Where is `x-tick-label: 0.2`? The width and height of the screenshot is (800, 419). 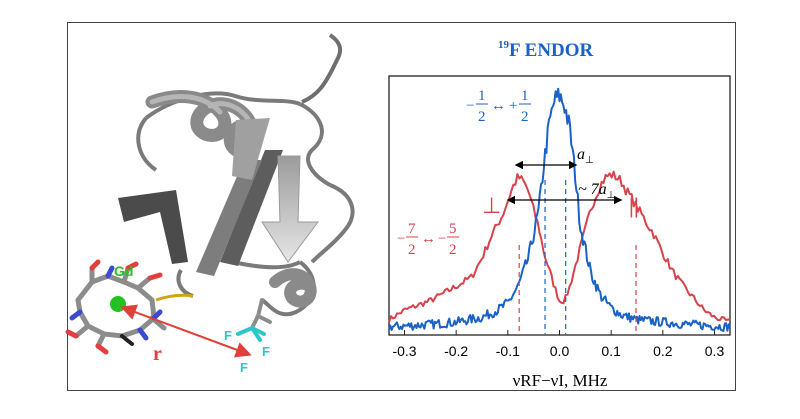
x-tick-label: 0.2 is located at coordinates (663, 351).